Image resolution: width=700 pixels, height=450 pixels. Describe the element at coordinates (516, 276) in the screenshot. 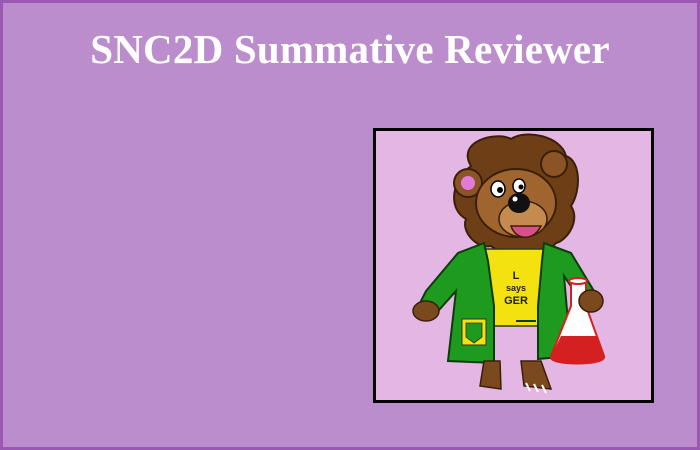

I see `shirt-text-line1: L` at that location.